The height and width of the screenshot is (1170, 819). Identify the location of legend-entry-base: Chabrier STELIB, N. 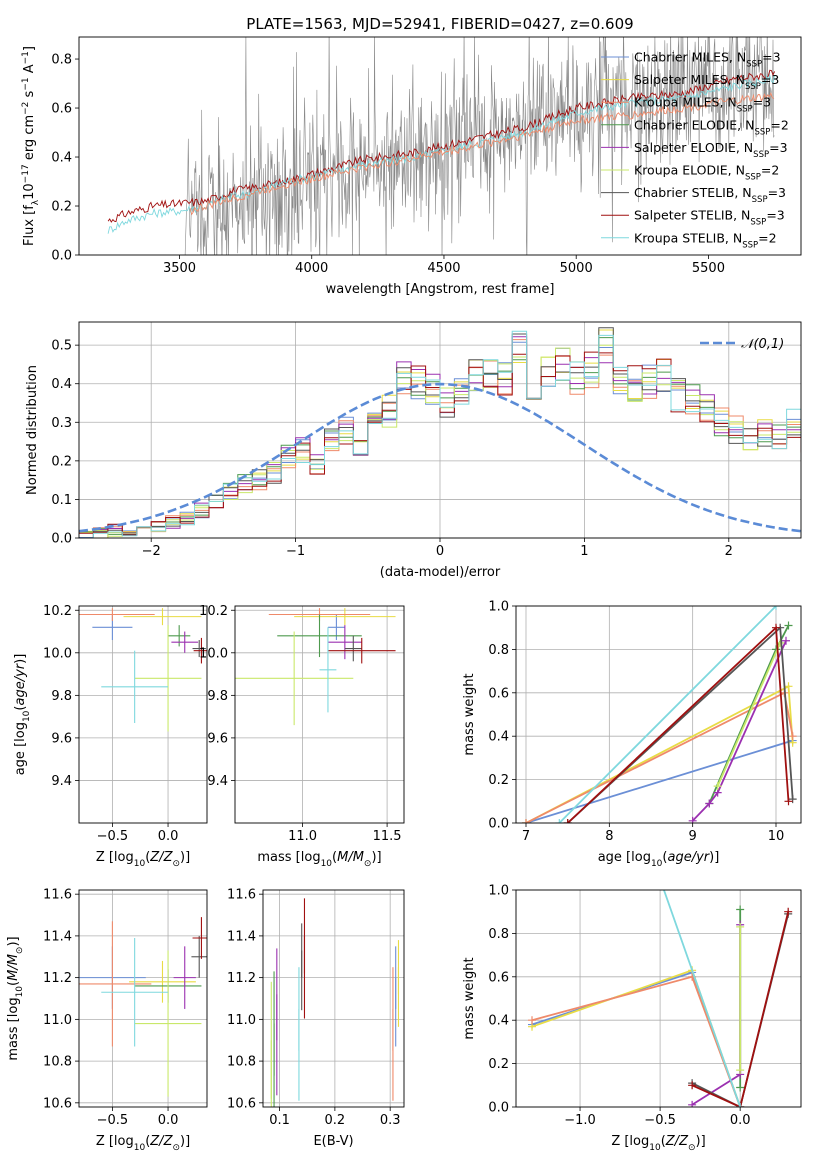
(693, 192).